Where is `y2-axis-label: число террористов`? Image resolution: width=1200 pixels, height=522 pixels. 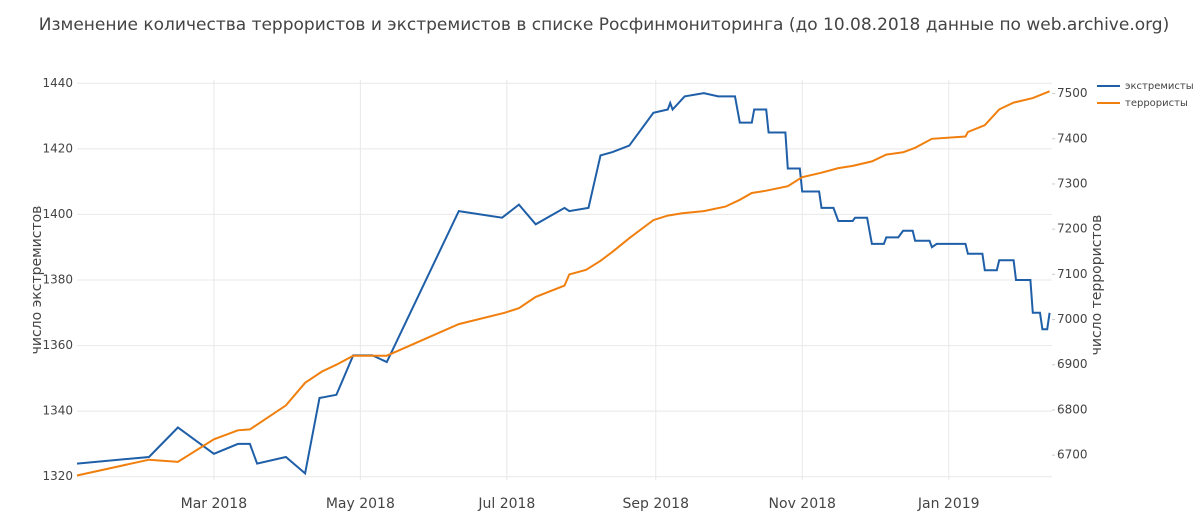
y2-axis-label: число террористов is located at coordinates (1097, 285).